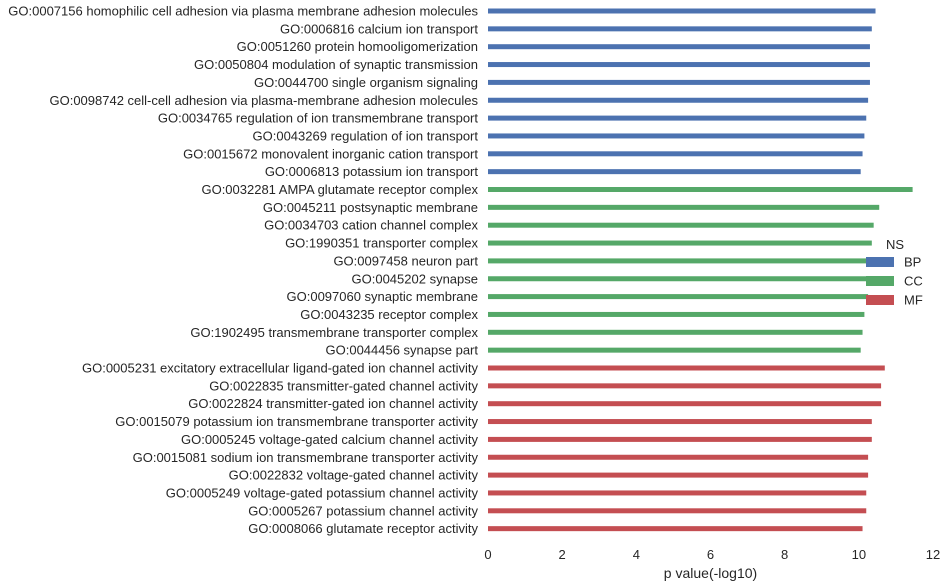  What do you see at coordinates (933, 554) in the screenshot?
I see `x-tick-label: 12` at bounding box center [933, 554].